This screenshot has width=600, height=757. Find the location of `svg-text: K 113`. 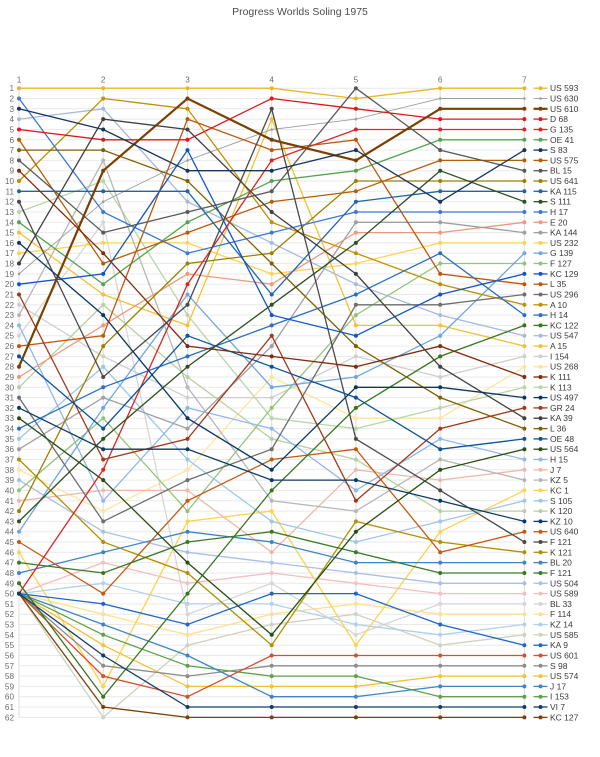

svg-text: K 113 is located at coordinates (561, 387).